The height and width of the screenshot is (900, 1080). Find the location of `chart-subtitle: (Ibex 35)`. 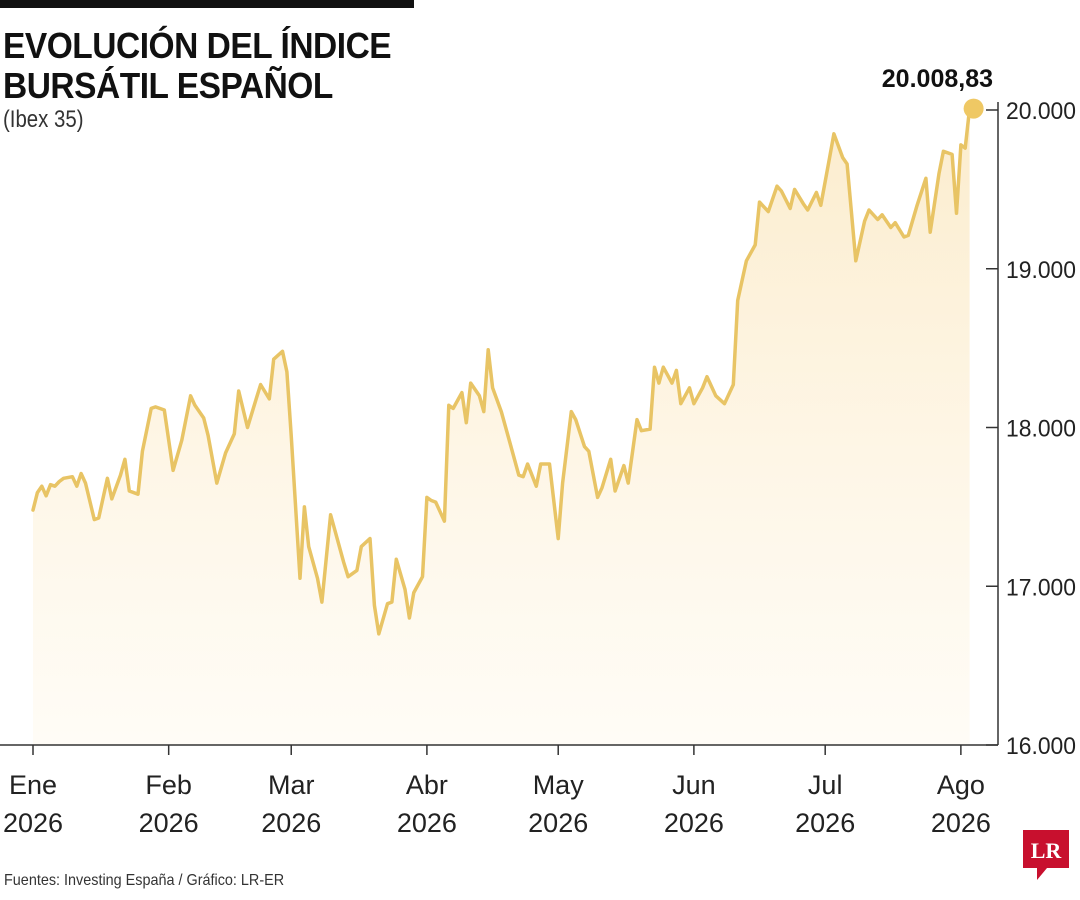

chart-subtitle: (Ibex 35) is located at coordinates (43, 119).